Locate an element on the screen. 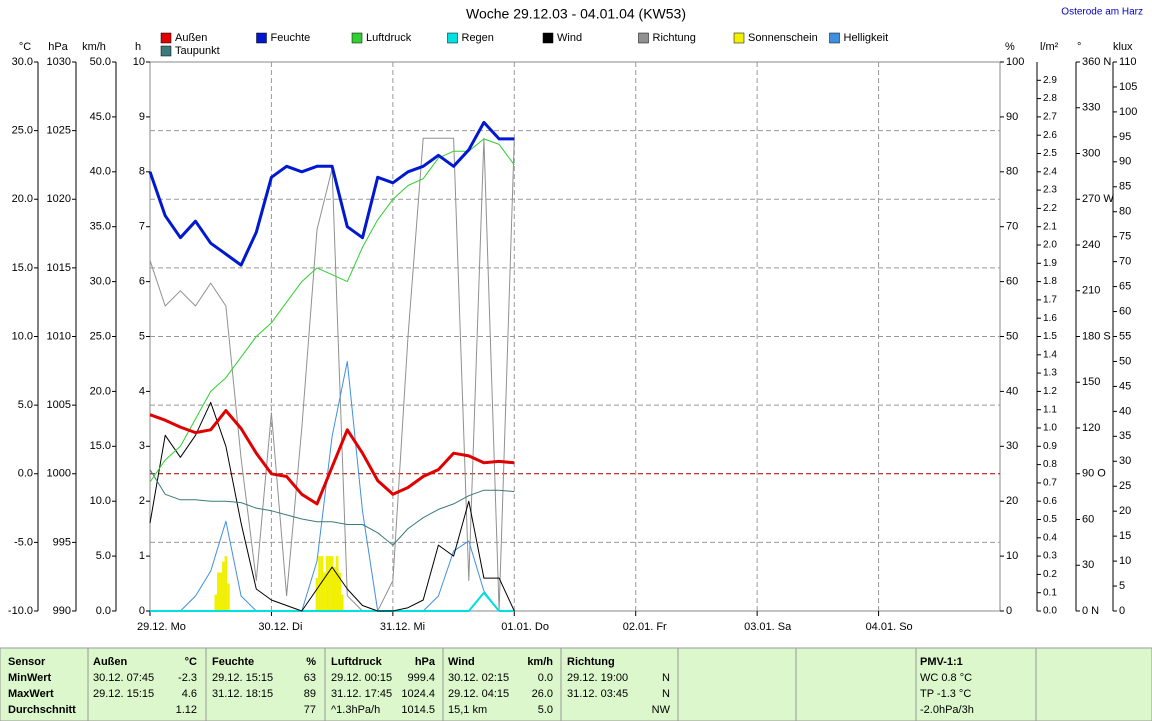 The width and height of the screenshot is (1152, 721). row-label: MinWert is located at coordinates (30, 678).